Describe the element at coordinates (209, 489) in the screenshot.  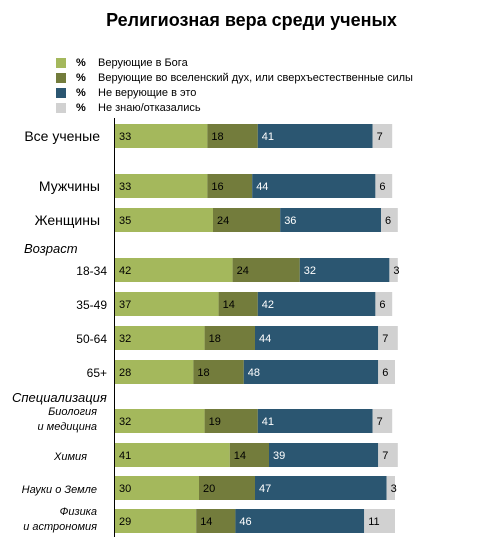
I see `data-label: 20` at that location.